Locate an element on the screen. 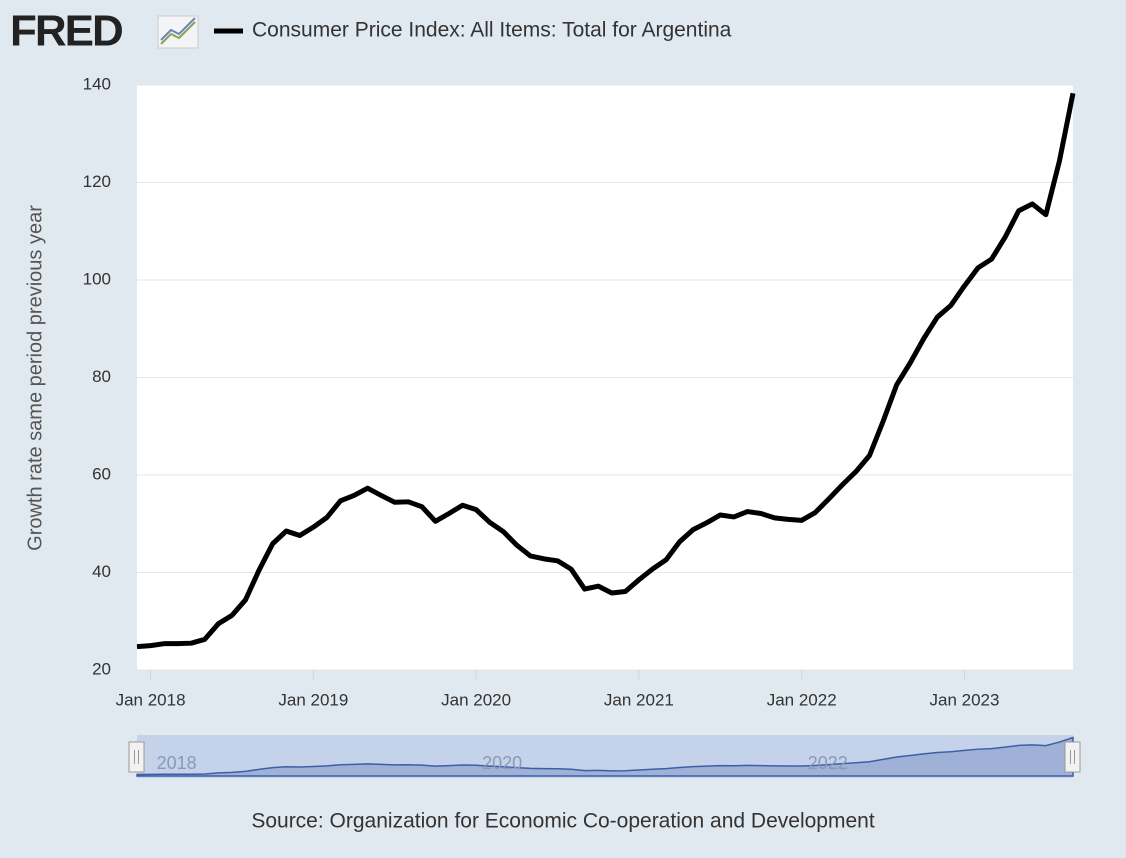  navigator-handle-left is located at coordinates (136, 757).